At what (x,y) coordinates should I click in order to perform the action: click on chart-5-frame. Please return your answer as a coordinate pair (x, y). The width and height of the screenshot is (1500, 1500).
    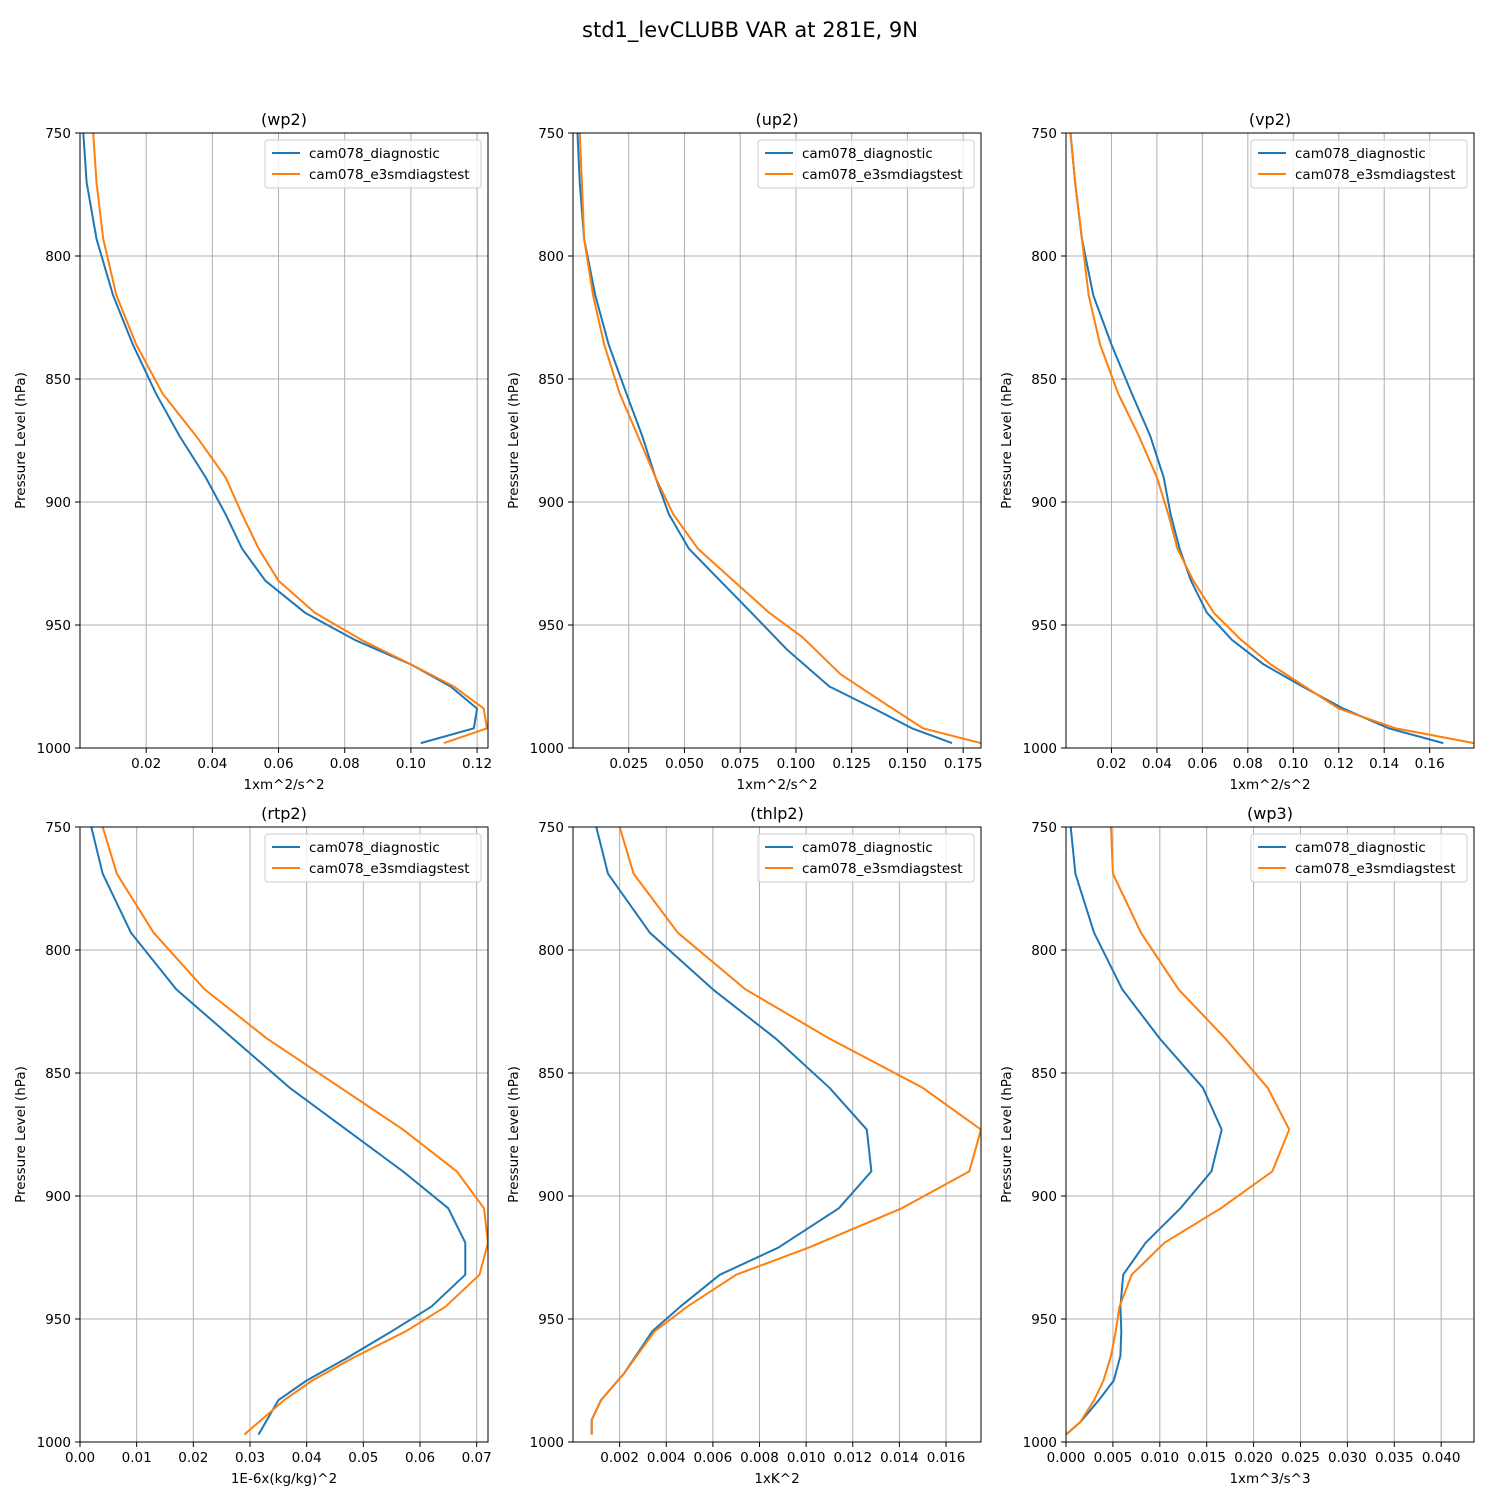
    Looking at the image, I should click on (777, 1134).